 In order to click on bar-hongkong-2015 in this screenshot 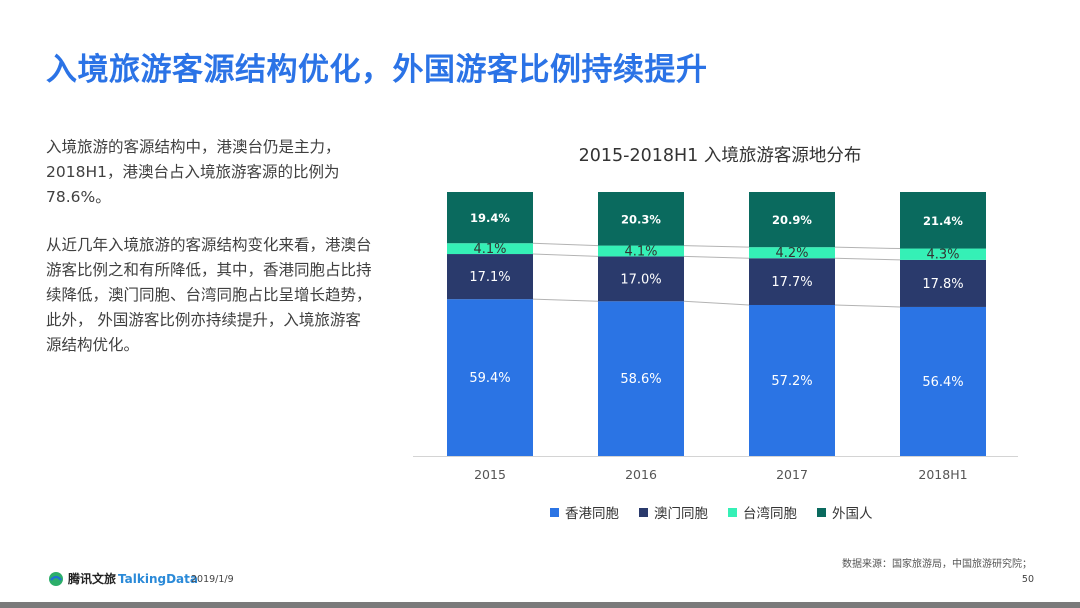, I will do `click(490, 377)`.